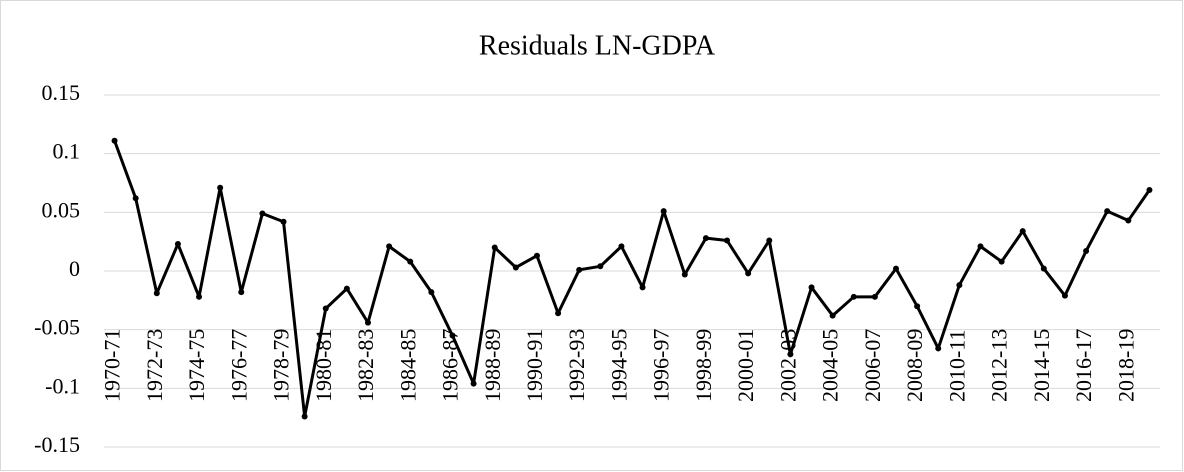 The image size is (1184, 472). I want to click on x-tick-label: 2014-15, so click(1041, 365).